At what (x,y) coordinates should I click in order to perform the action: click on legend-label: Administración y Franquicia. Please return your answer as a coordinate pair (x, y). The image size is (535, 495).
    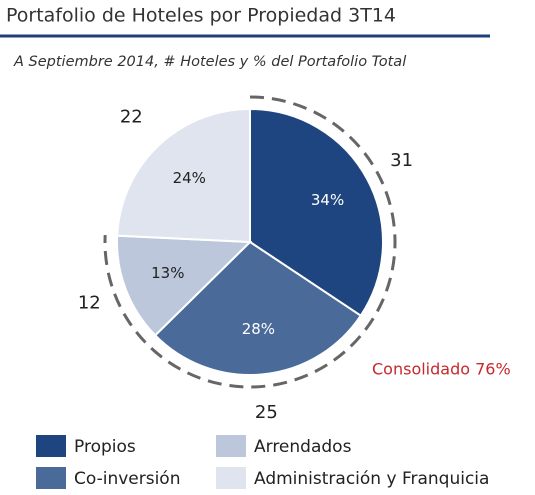
    Looking at the image, I should click on (371, 479).